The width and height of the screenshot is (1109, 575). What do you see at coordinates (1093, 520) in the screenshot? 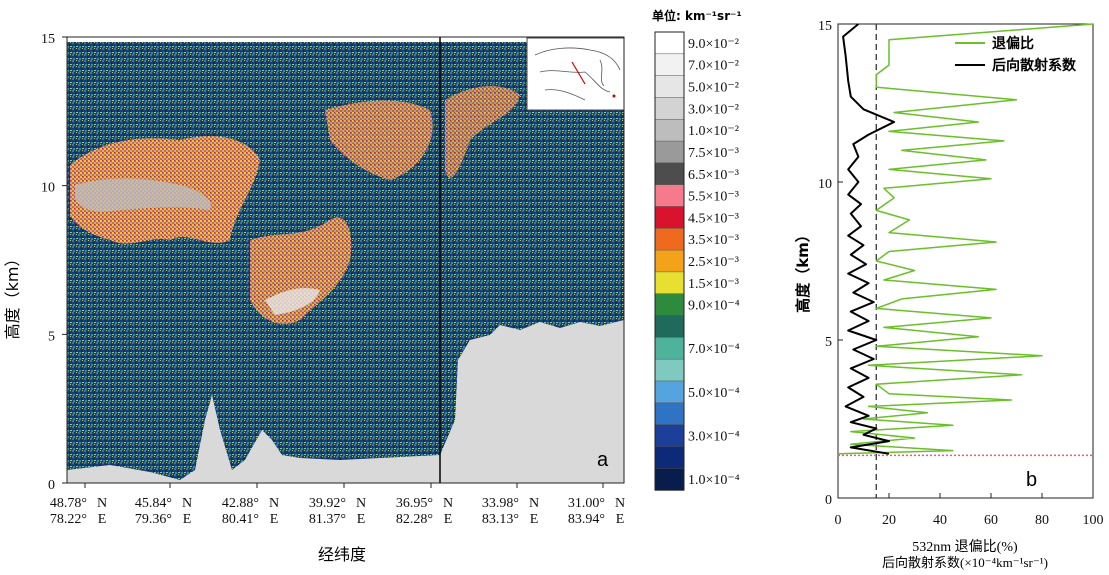
I see `x-tick-label: 100` at bounding box center [1093, 520].